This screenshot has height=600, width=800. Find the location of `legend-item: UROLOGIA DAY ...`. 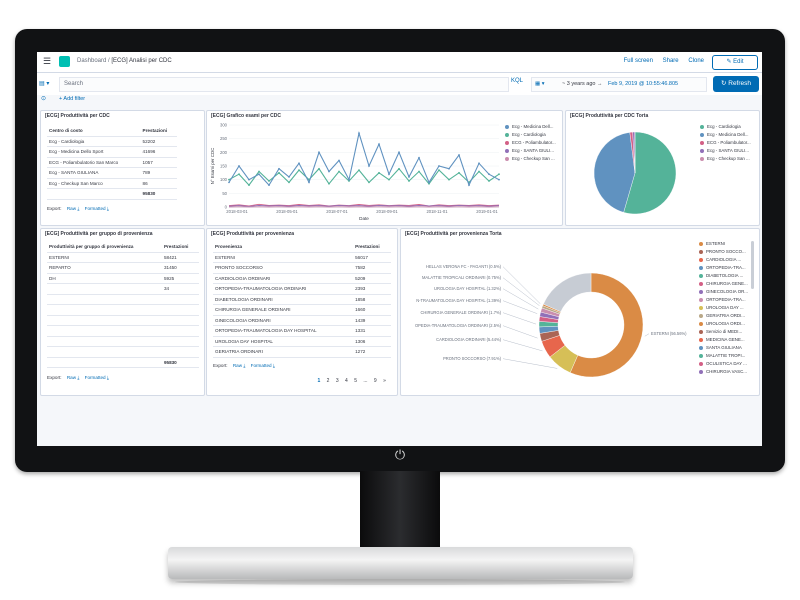

legend-item: UROLOGIA DAY ... is located at coordinates (723, 309).